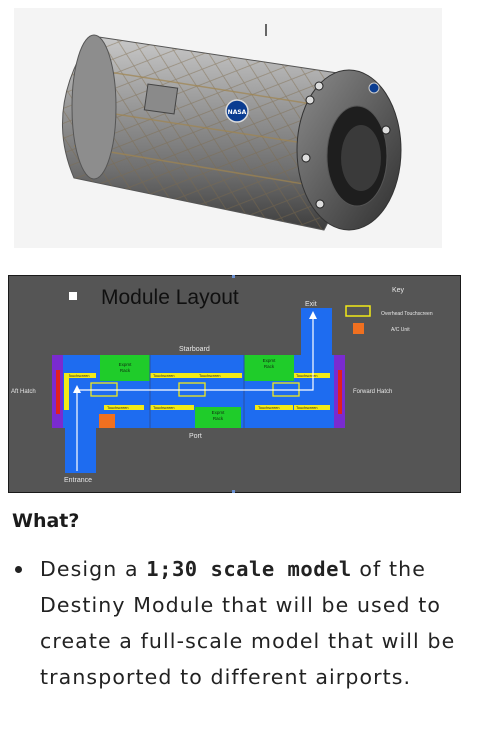 The height and width of the screenshot is (737, 480). I want to click on section-heading: What?, so click(46, 521).